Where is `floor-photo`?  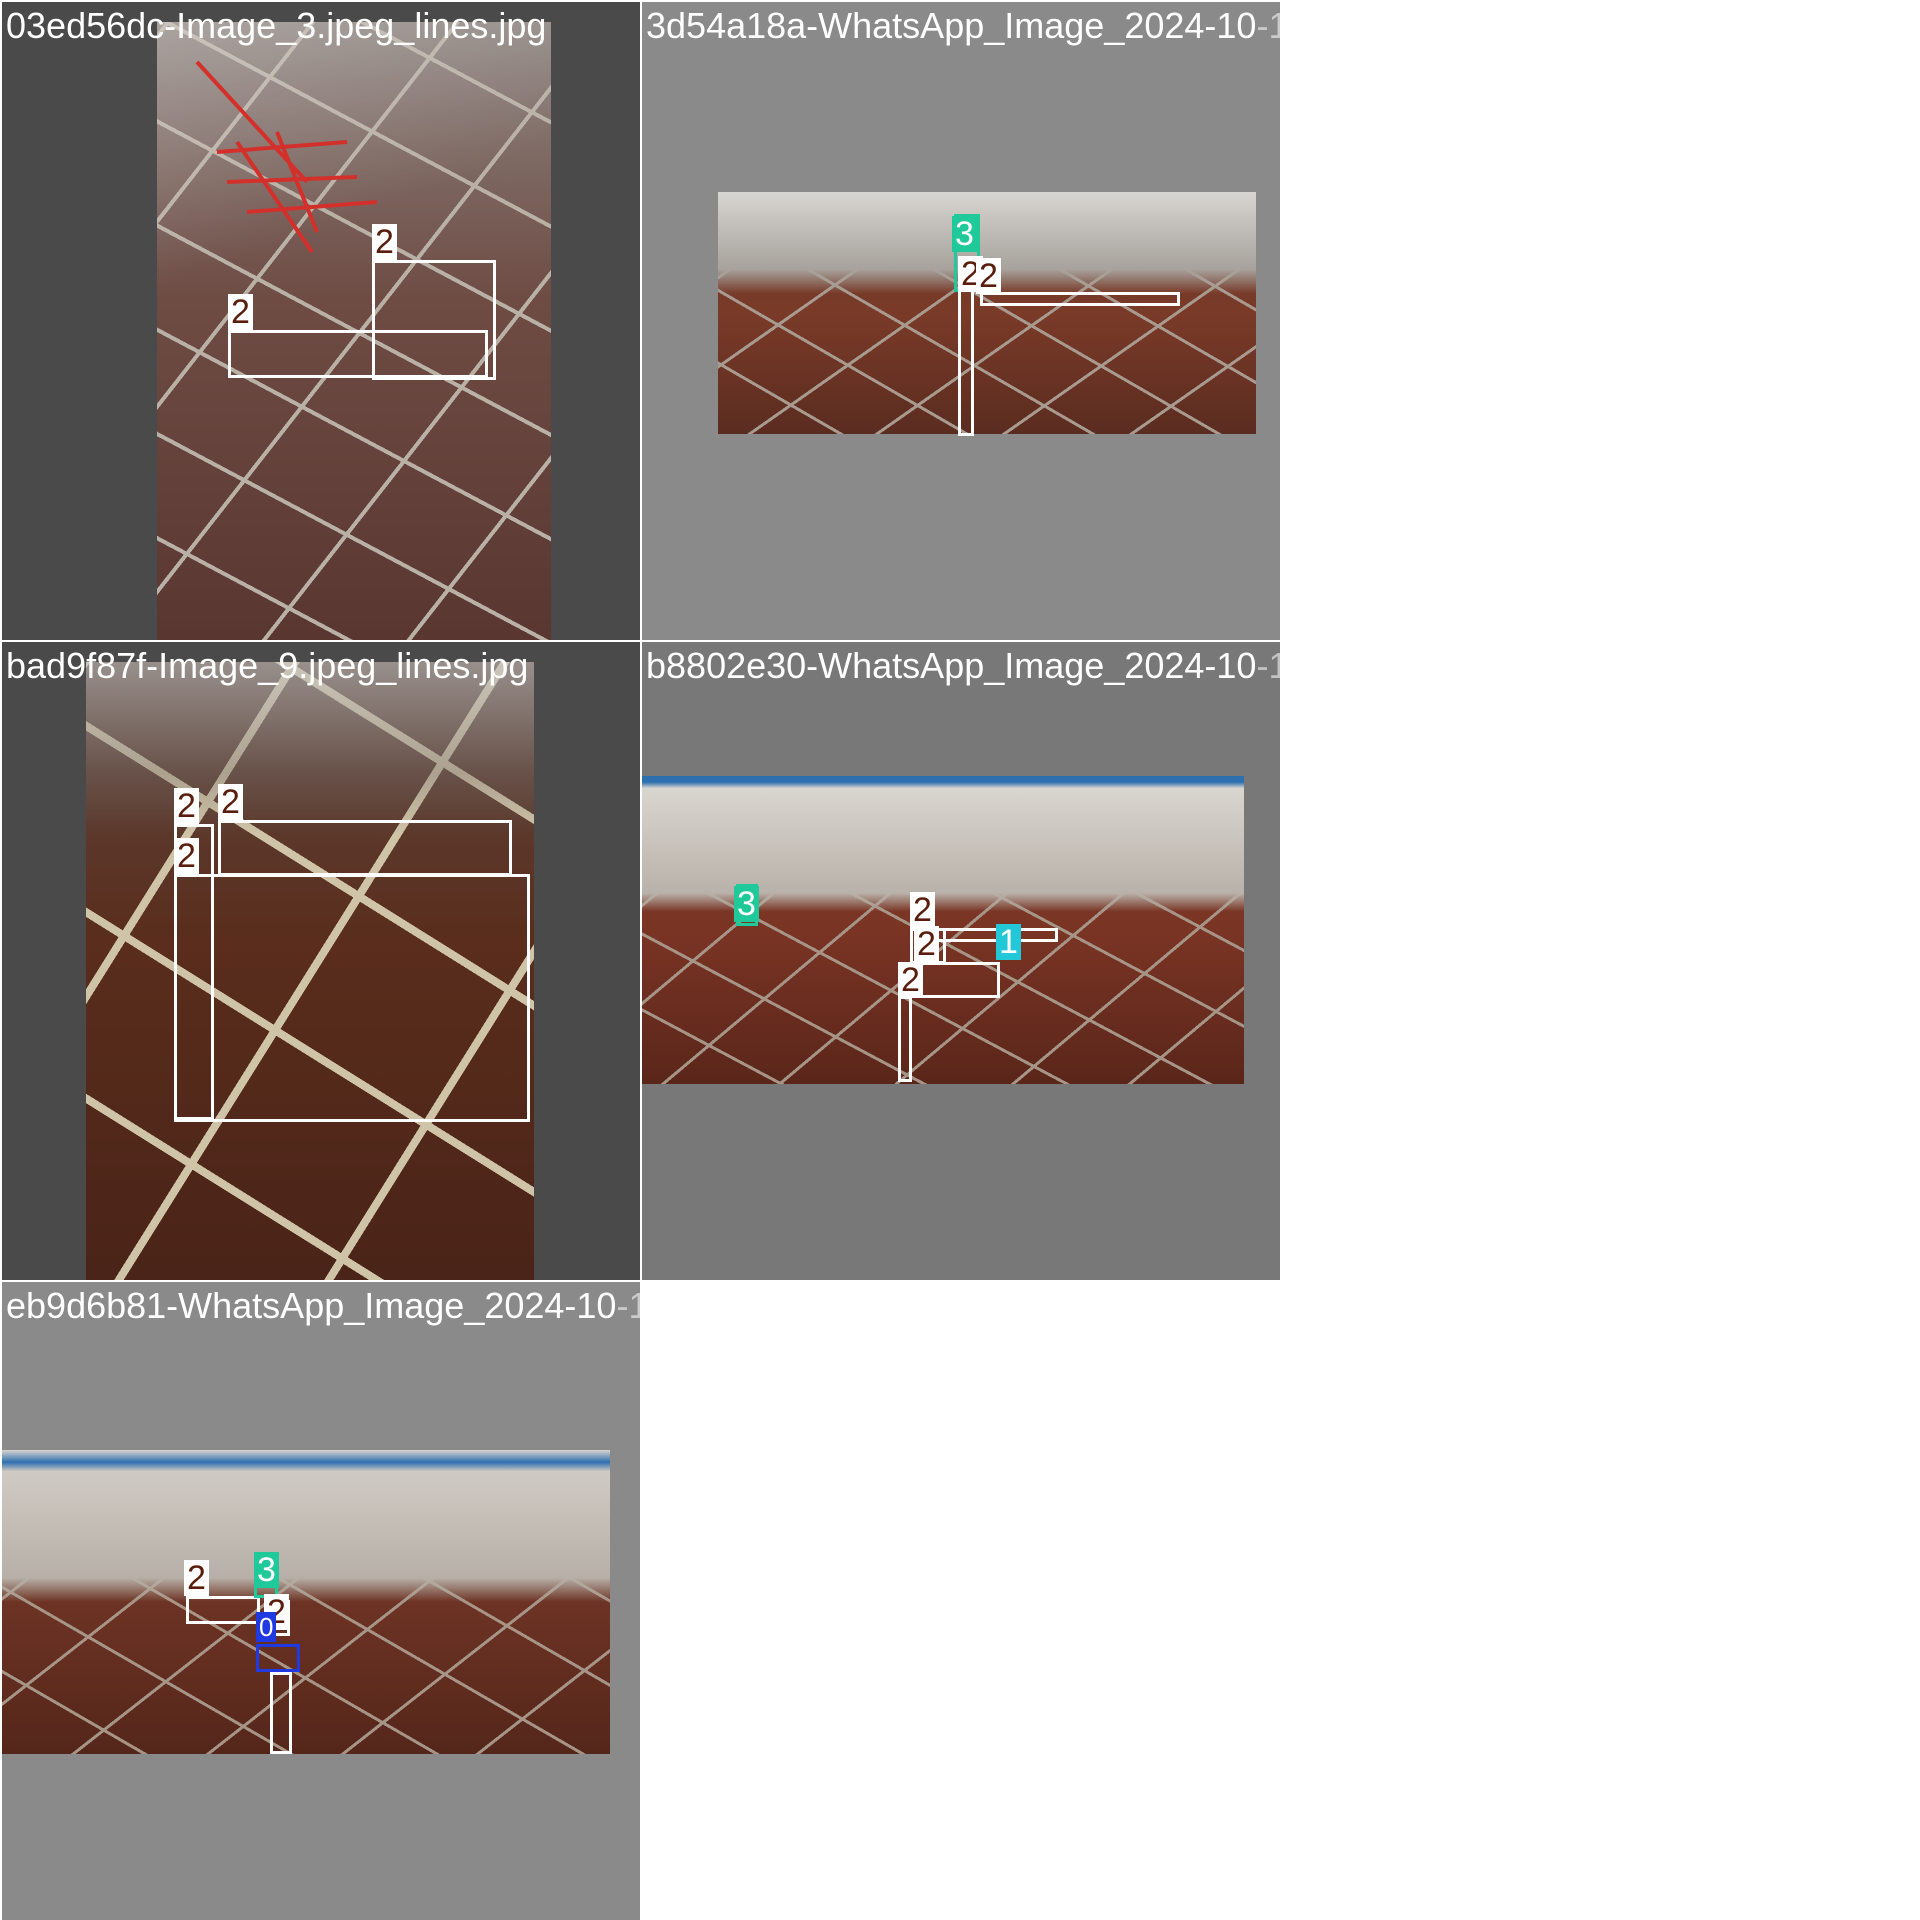
floor-photo is located at coordinates (310, 971).